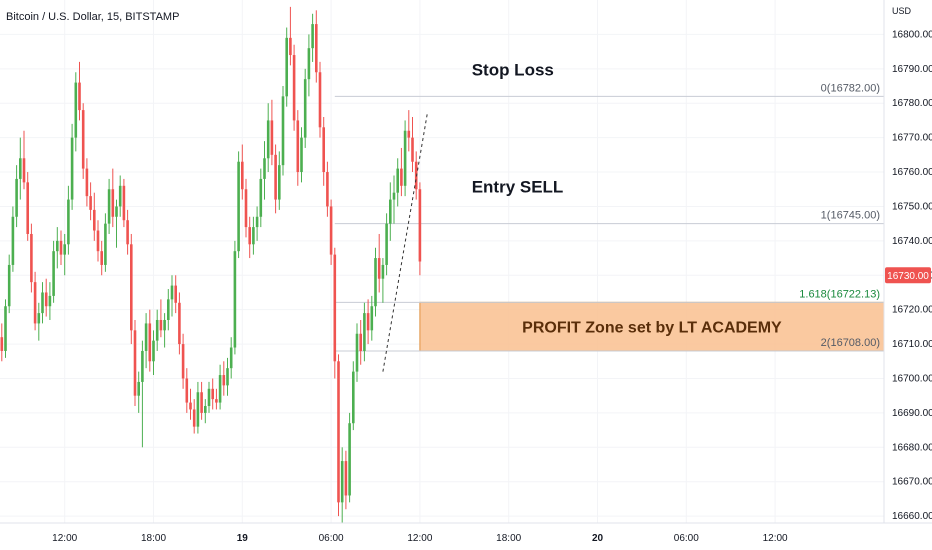 The width and height of the screenshot is (932, 550). I want to click on price-tick-label: 16660.00, so click(912, 516).